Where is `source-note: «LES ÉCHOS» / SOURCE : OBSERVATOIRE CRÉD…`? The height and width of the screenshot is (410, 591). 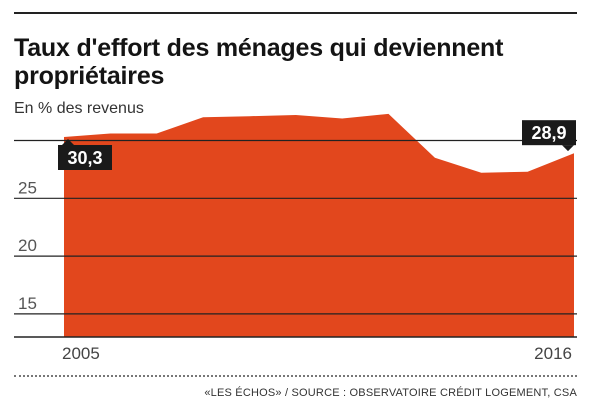 source-note: «LES ÉCHOS» / SOURCE : OBSERVATOIRE CRÉD… is located at coordinates (390, 393).